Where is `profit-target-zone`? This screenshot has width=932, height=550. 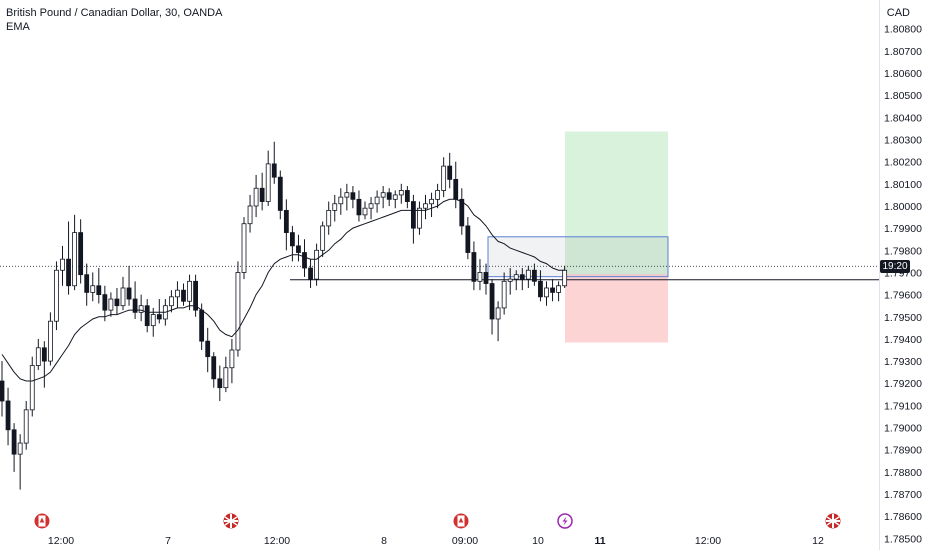
profit-target-zone is located at coordinates (616, 203).